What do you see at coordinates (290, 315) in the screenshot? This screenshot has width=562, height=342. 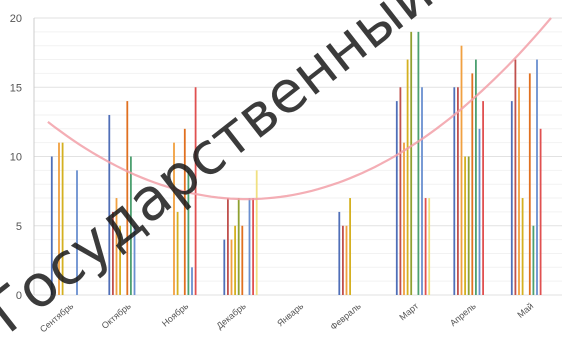 I see `category-label: Январь` at bounding box center [290, 315].